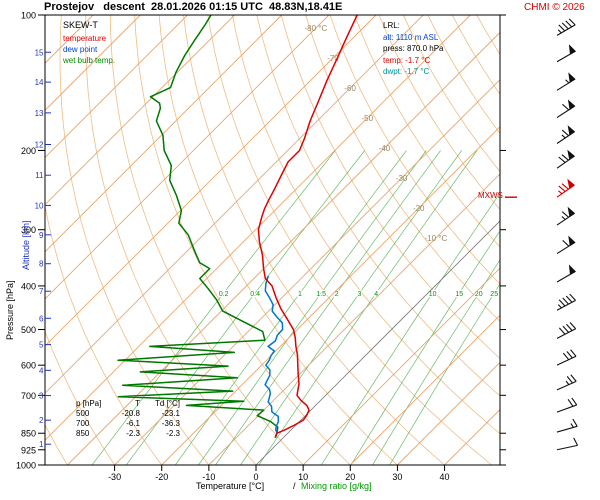 Image resolution: width=600 pixels, height=500 pixels. Describe the element at coordinates (89, 60) in the screenshot. I see `legend-item-wetbulb: wet bulb temp.` at that location.